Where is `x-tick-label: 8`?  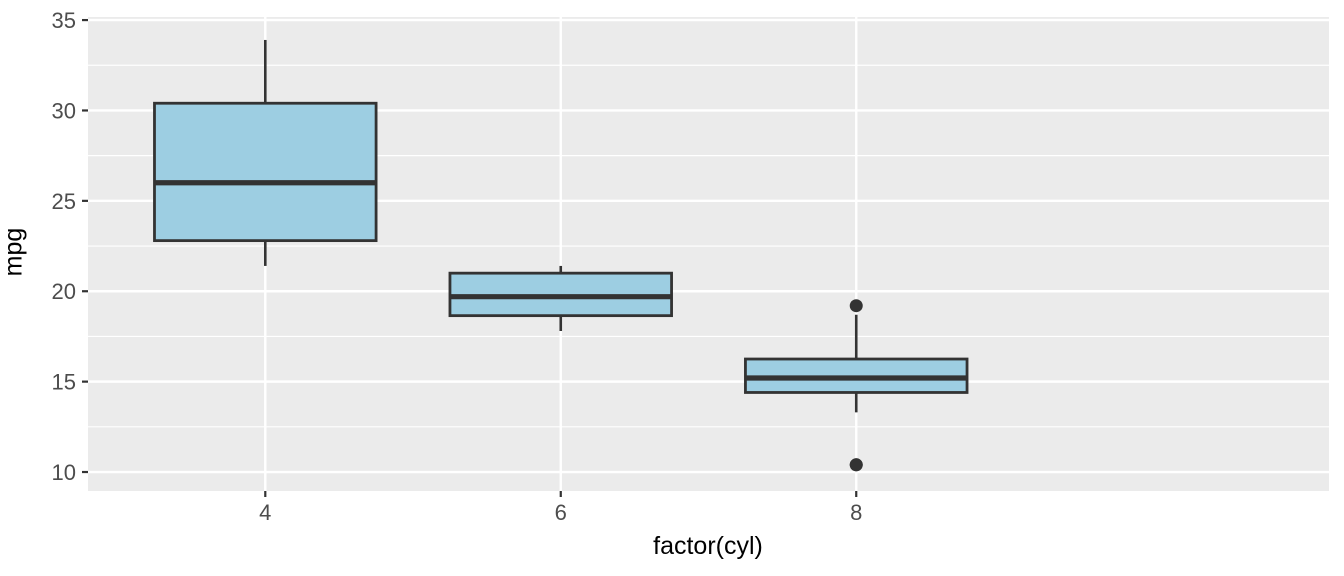 x-tick-label: 8 is located at coordinates (856, 512).